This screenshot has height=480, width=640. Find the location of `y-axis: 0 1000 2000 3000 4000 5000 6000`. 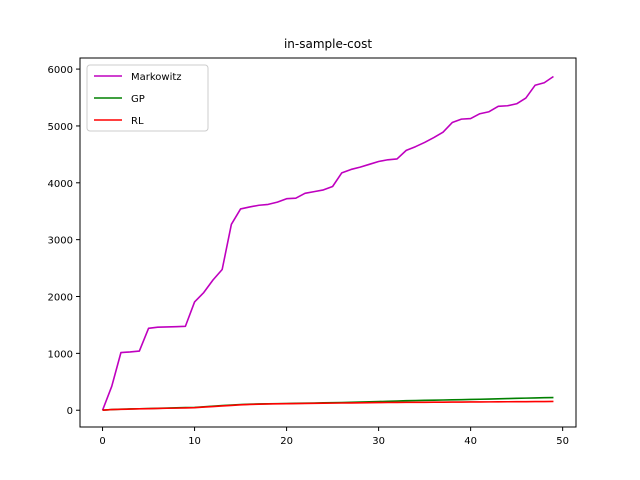

y-axis: 0 1000 2000 3000 4000 5000 6000 is located at coordinates (64, 241).